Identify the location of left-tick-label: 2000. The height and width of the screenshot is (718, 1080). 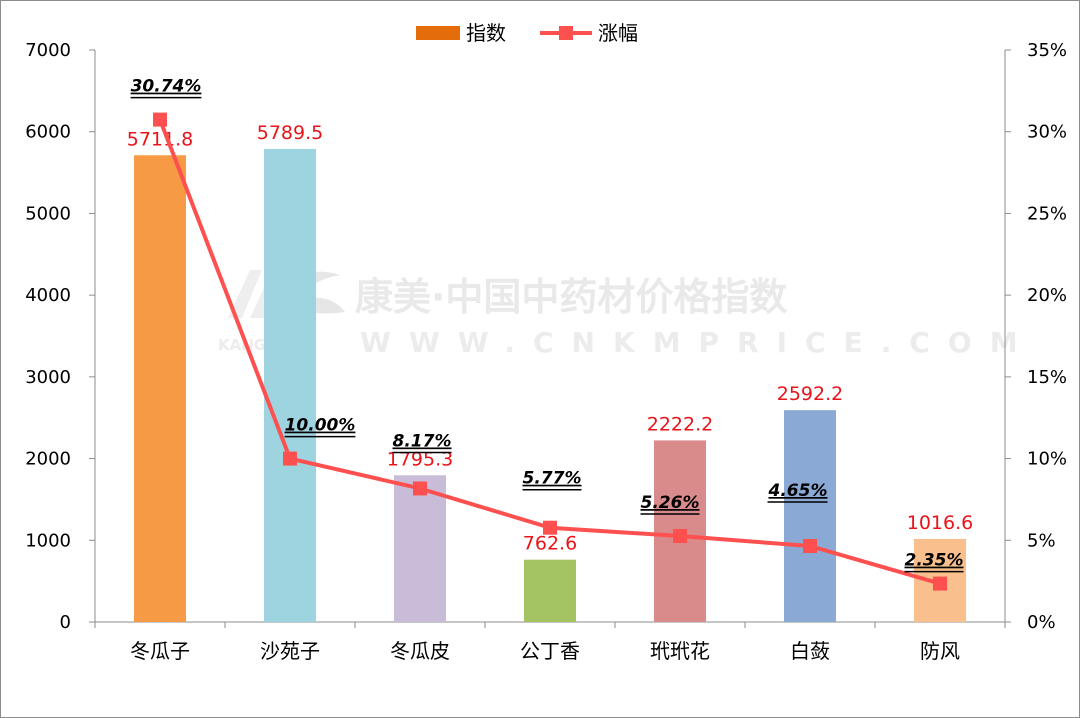
(48, 459).